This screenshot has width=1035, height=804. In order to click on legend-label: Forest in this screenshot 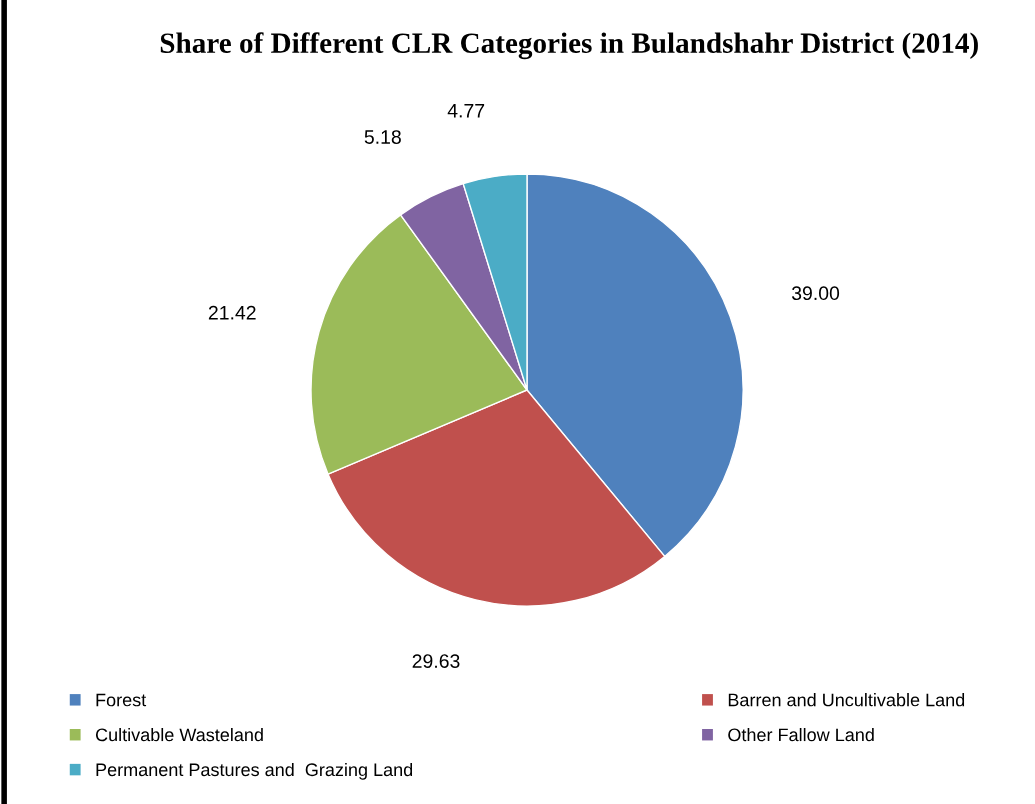, I will do `click(121, 700)`.